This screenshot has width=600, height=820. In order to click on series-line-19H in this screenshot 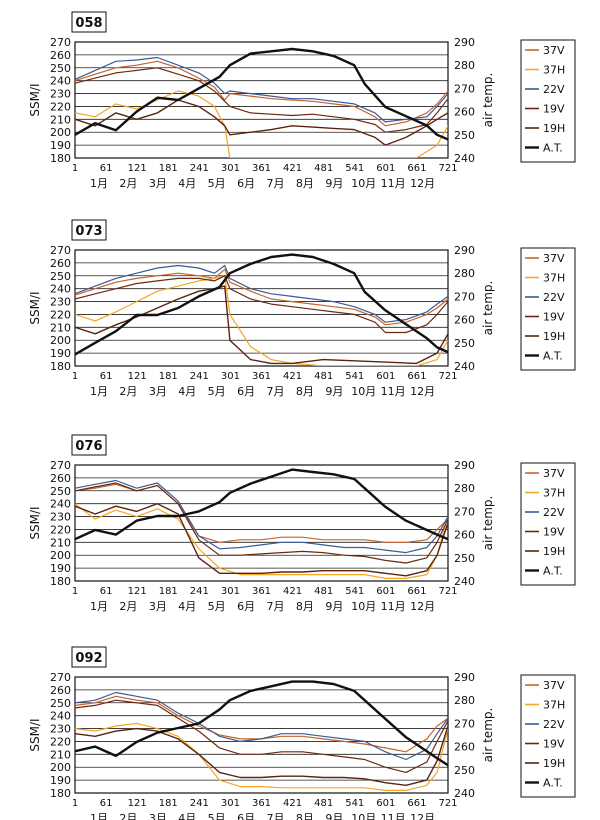, I will do `click(261, 755)`.